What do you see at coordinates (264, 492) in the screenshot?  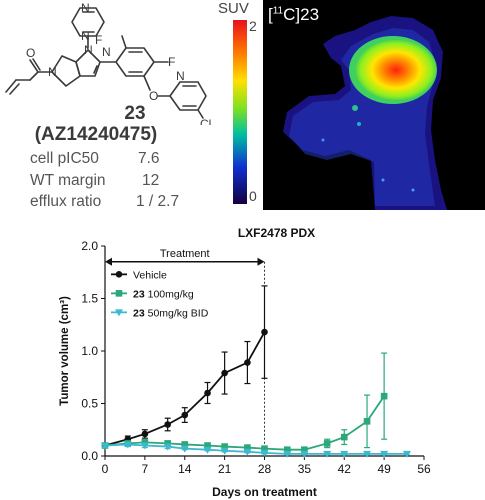 I see `x-axis-label: Days on treatment` at bounding box center [264, 492].